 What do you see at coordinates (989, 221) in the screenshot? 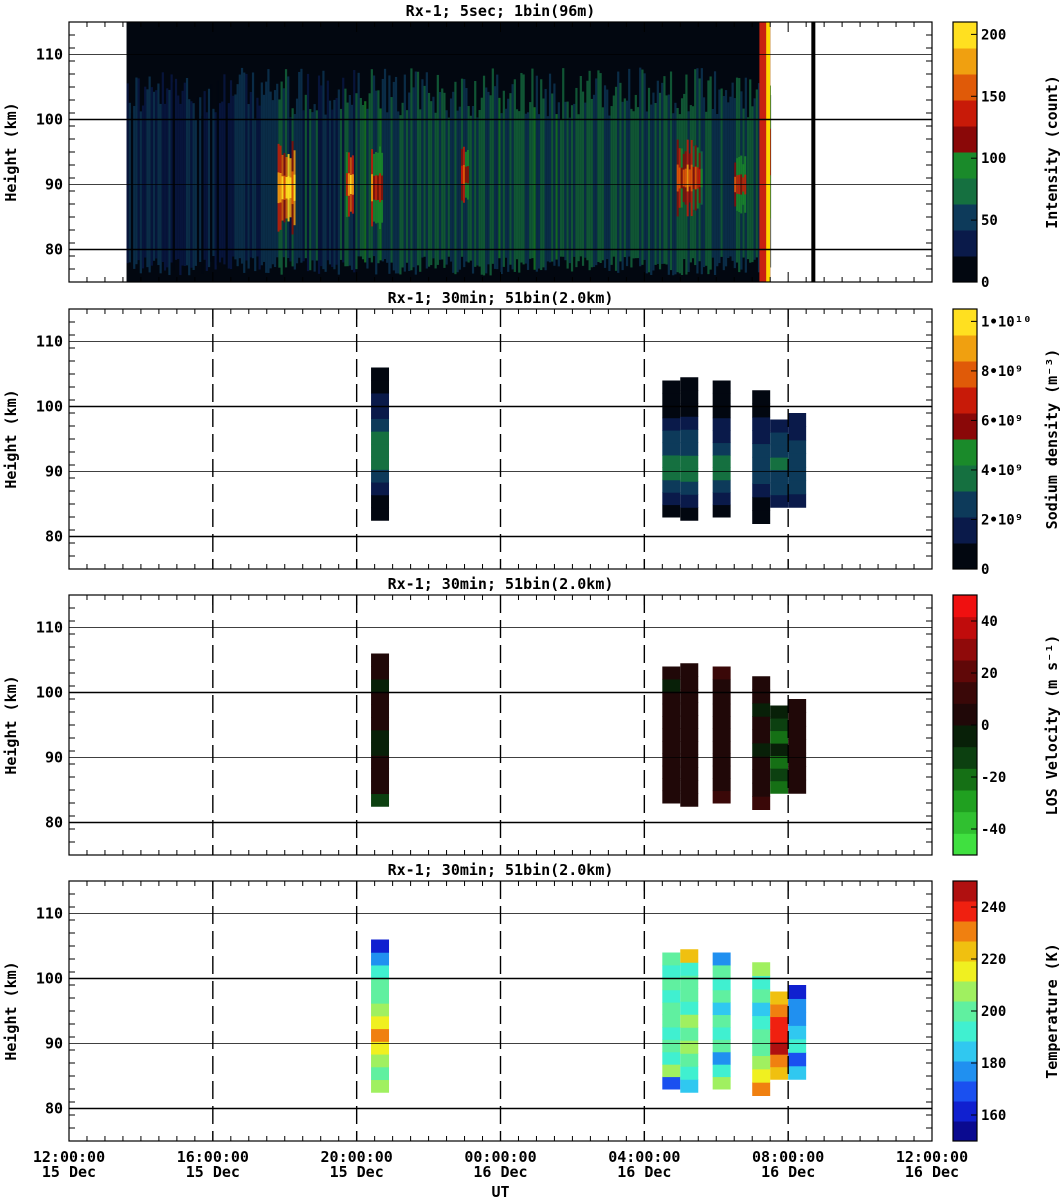
I see `colorbar-tick-label: 50` at bounding box center [989, 221].